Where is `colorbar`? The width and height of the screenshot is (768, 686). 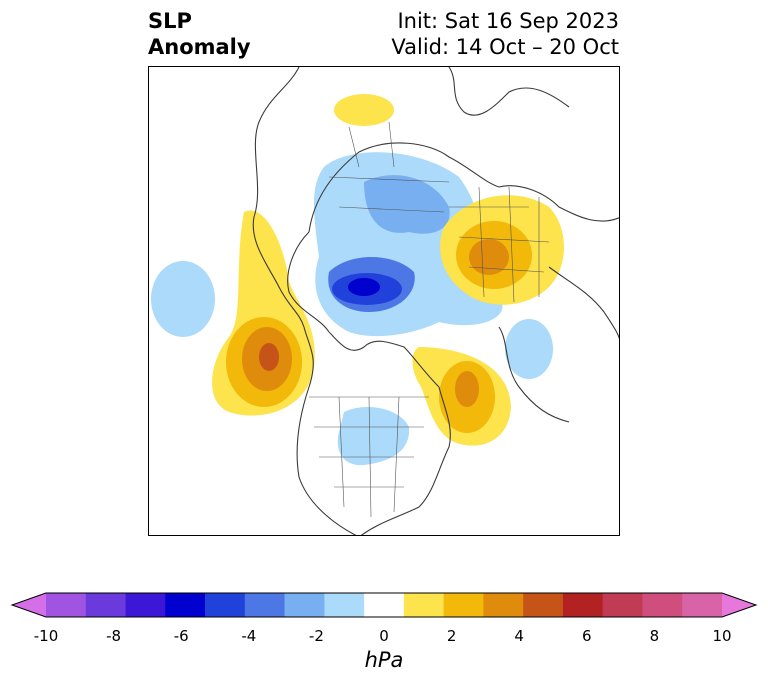 colorbar is located at coordinates (384, 605).